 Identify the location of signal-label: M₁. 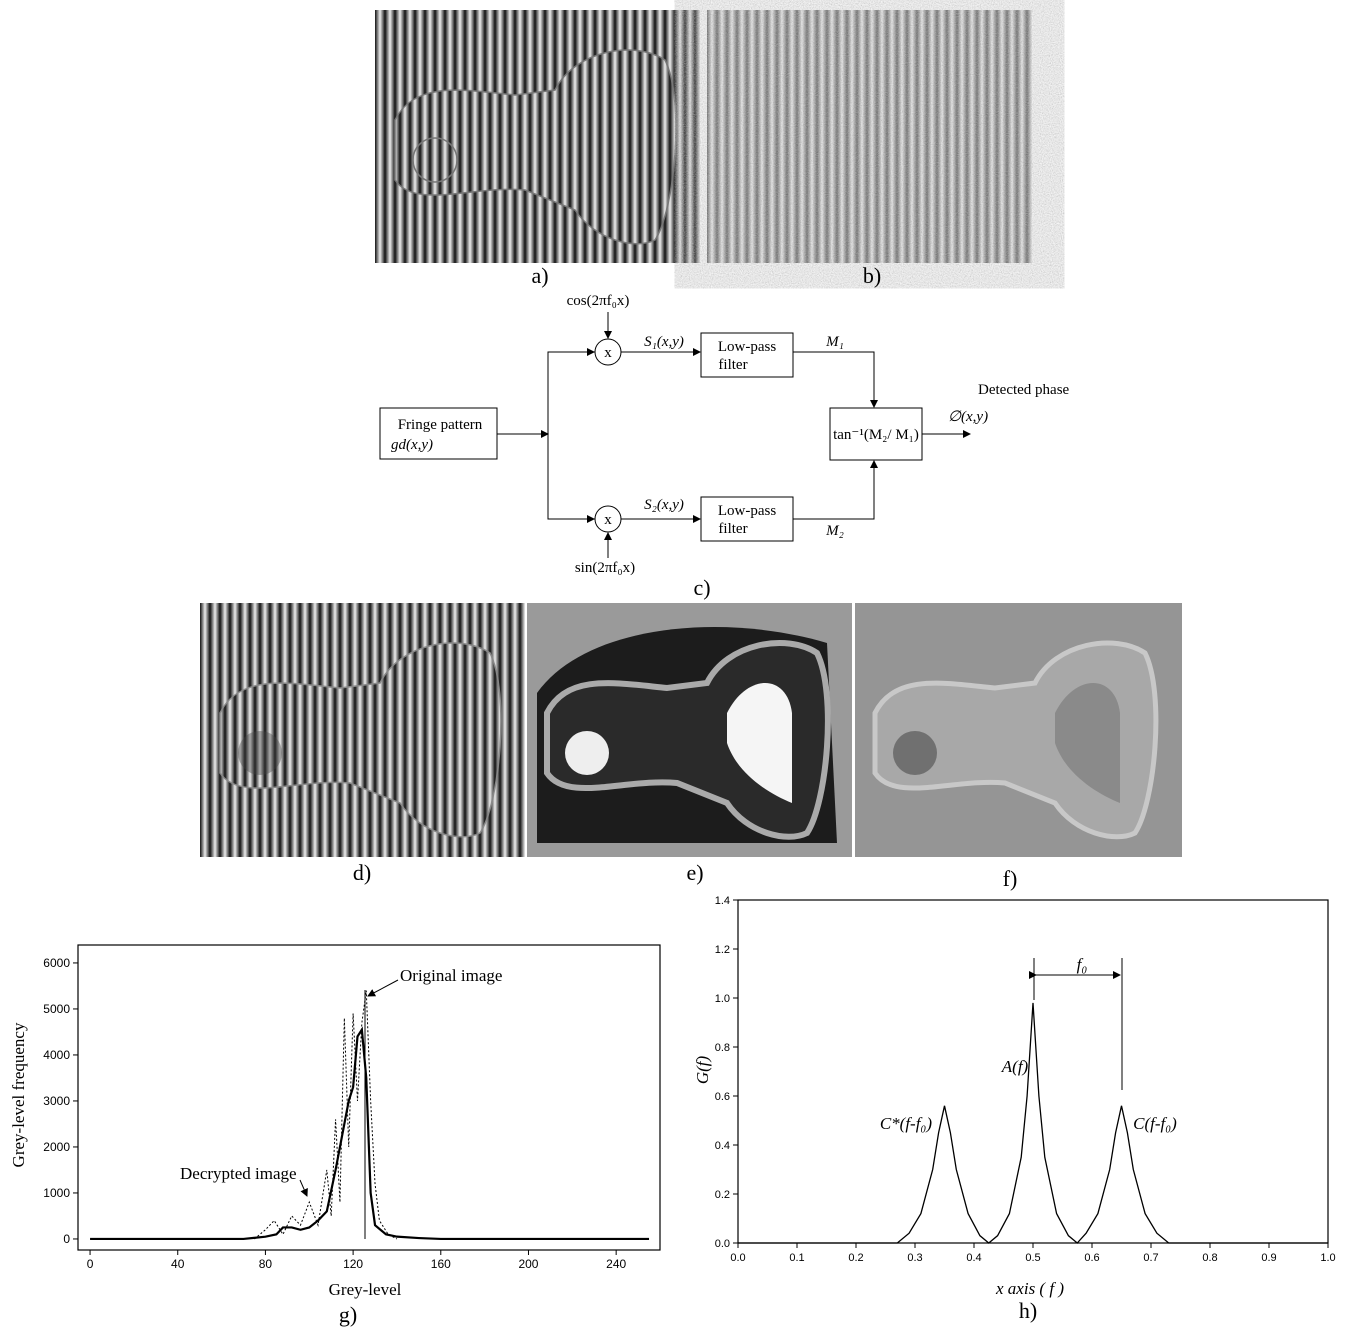
(834, 342).